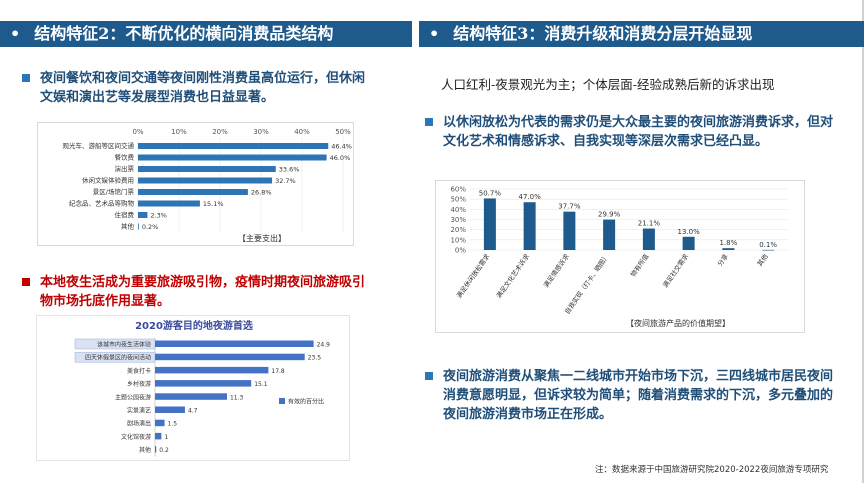 This screenshot has width=864, height=483. I want to click on category-label: 景区/场馆门票, so click(114, 191).